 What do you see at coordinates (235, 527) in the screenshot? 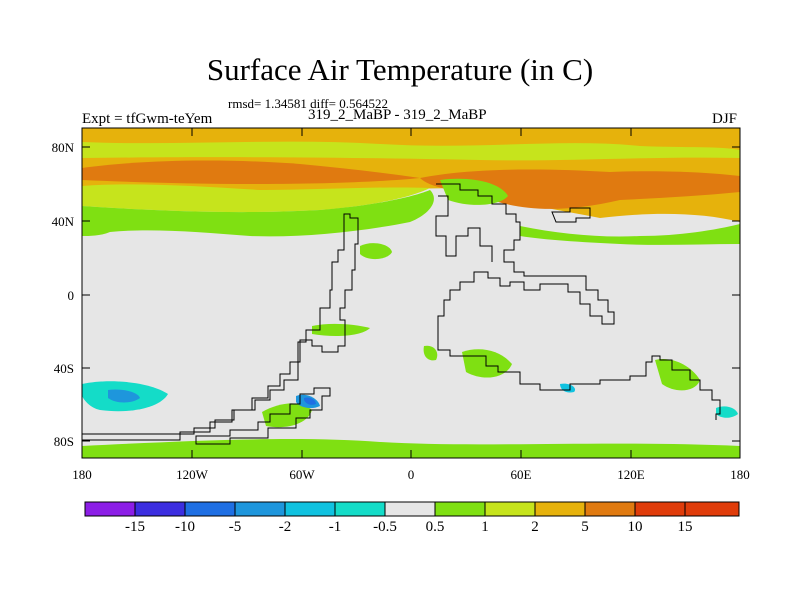
I see `colorbar-label: -5` at bounding box center [235, 527].